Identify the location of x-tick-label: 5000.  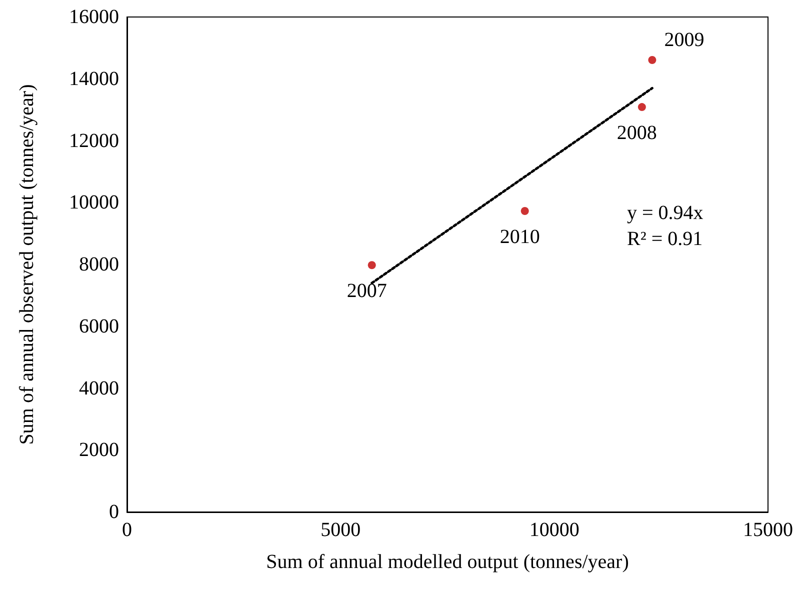
(340, 530).